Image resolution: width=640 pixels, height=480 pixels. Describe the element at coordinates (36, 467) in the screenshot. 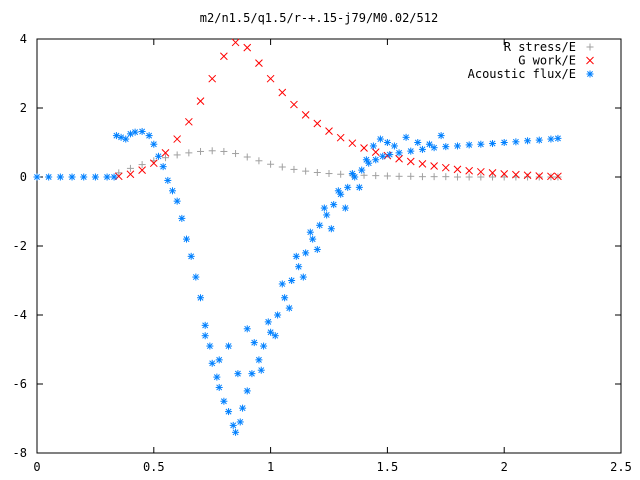

I see `x-tick-label: 0` at that location.